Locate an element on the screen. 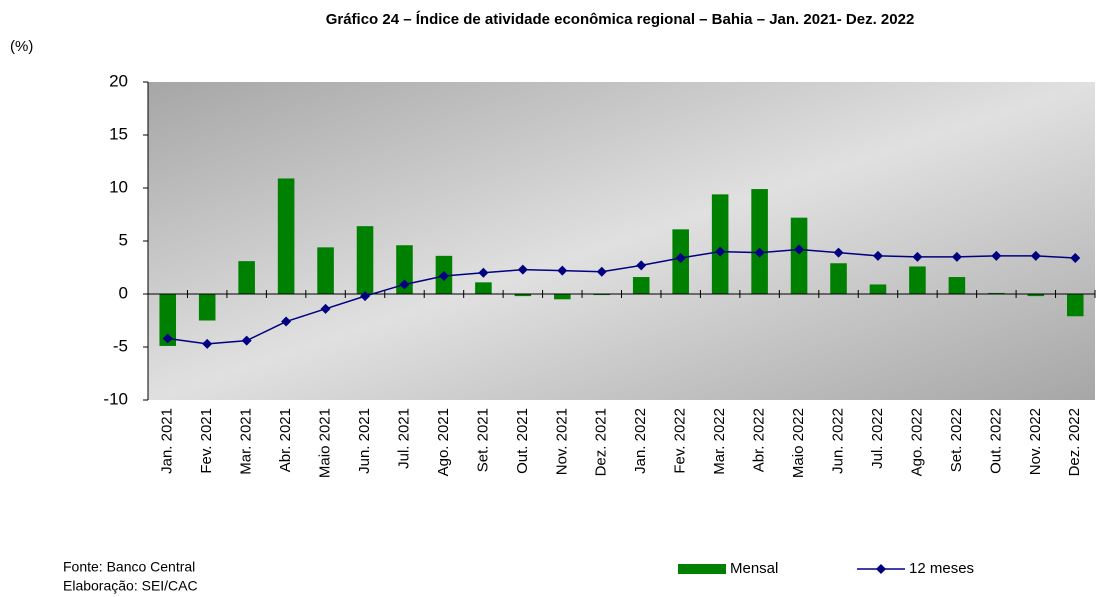 Image resolution: width=1099 pixels, height=597 pixels. x-tick-label: Ago. 2021 is located at coordinates (443, 442).